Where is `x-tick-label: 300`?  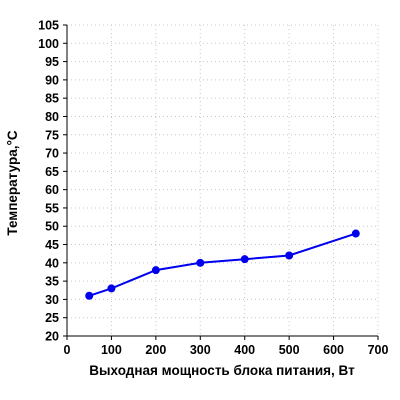 x-tick-label: 300 is located at coordinates (200, 350).